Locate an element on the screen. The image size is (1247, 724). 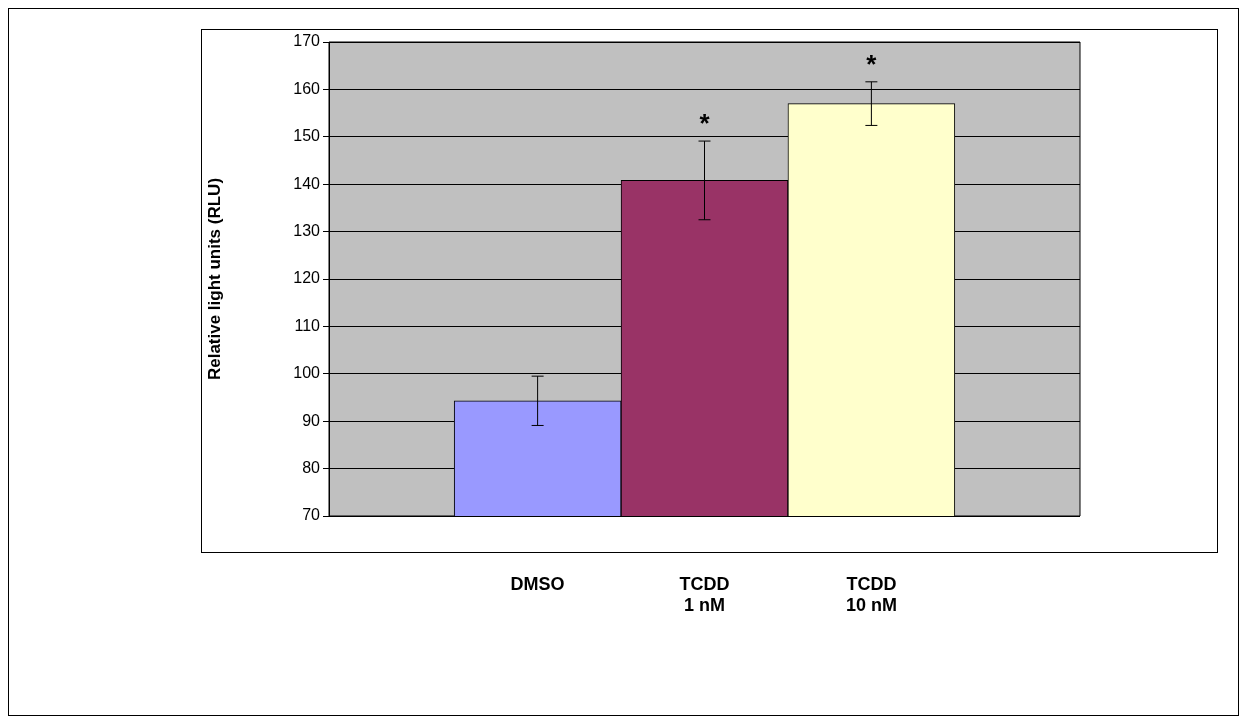
y-tick-label: 150 is located at coordinates (307, 136).